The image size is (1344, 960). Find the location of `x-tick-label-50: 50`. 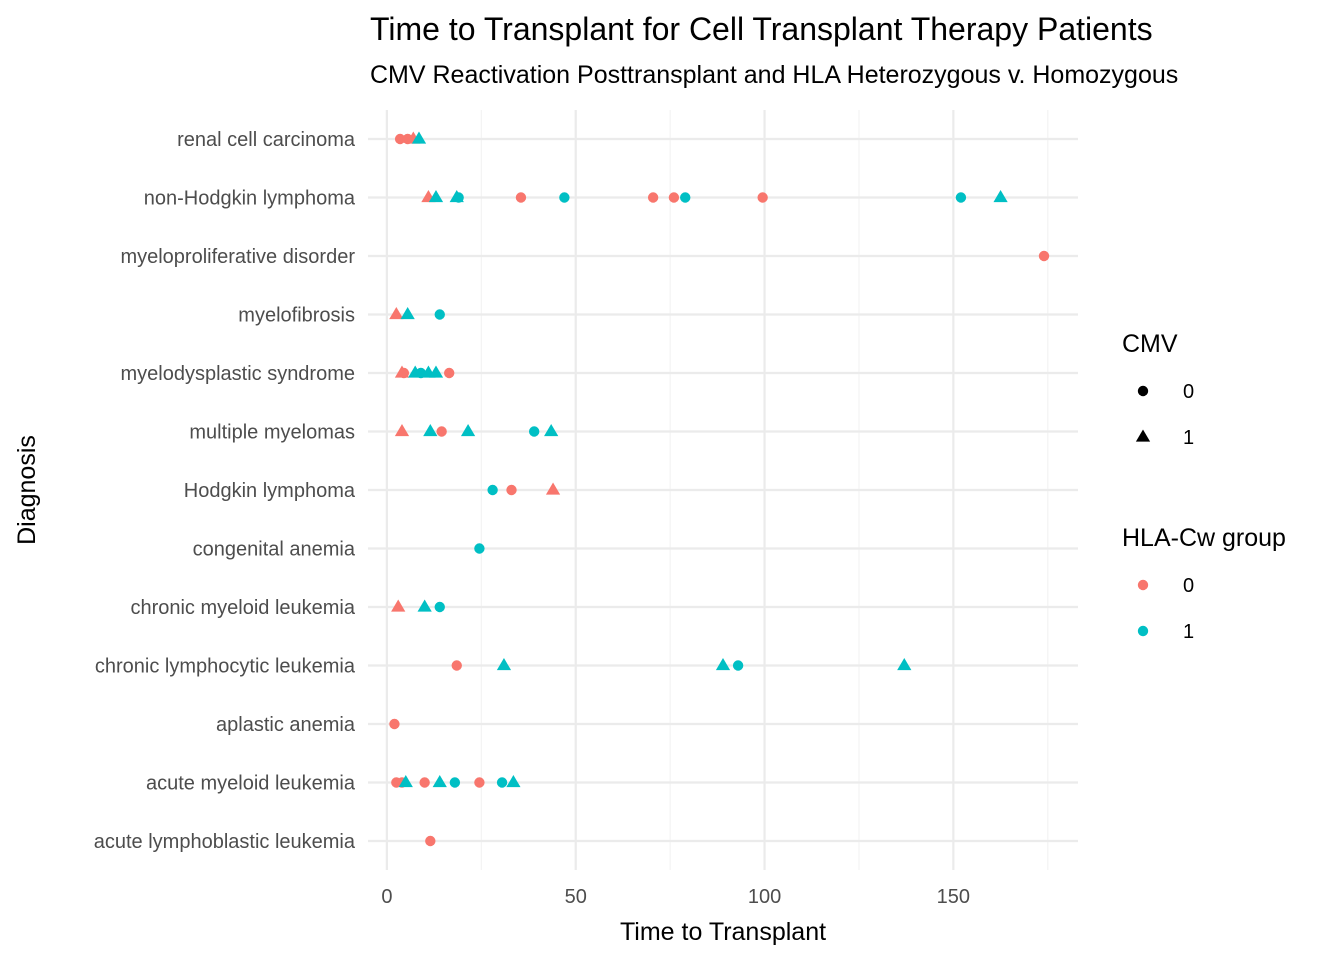

x-tick-label-50: 50 is located at coordinates (576, 897).